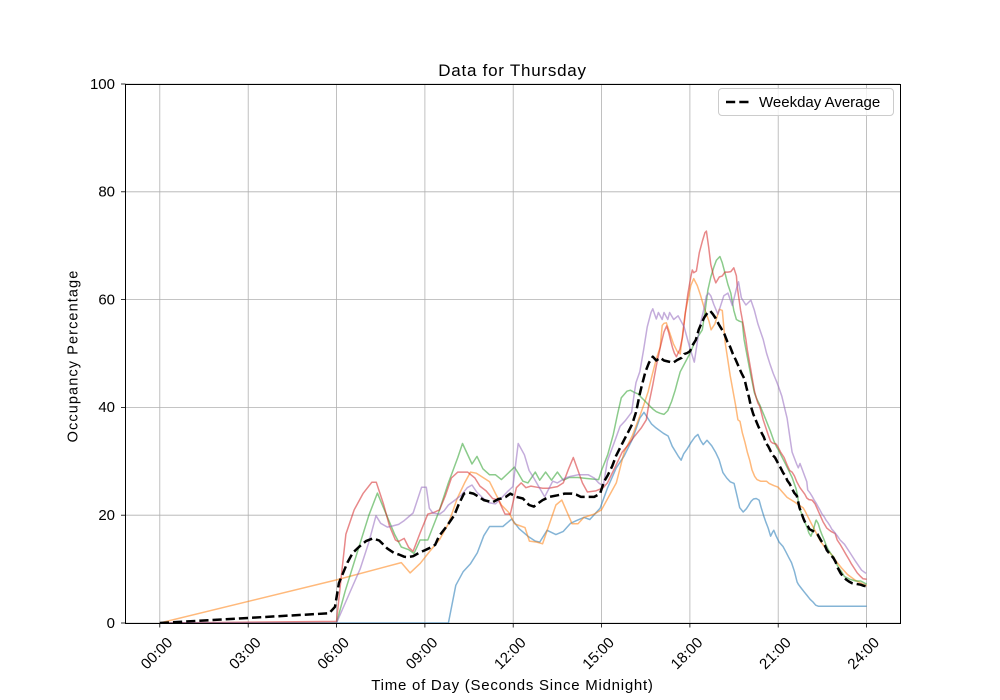  I want to click on svg-text: 40, so click(106, 407).